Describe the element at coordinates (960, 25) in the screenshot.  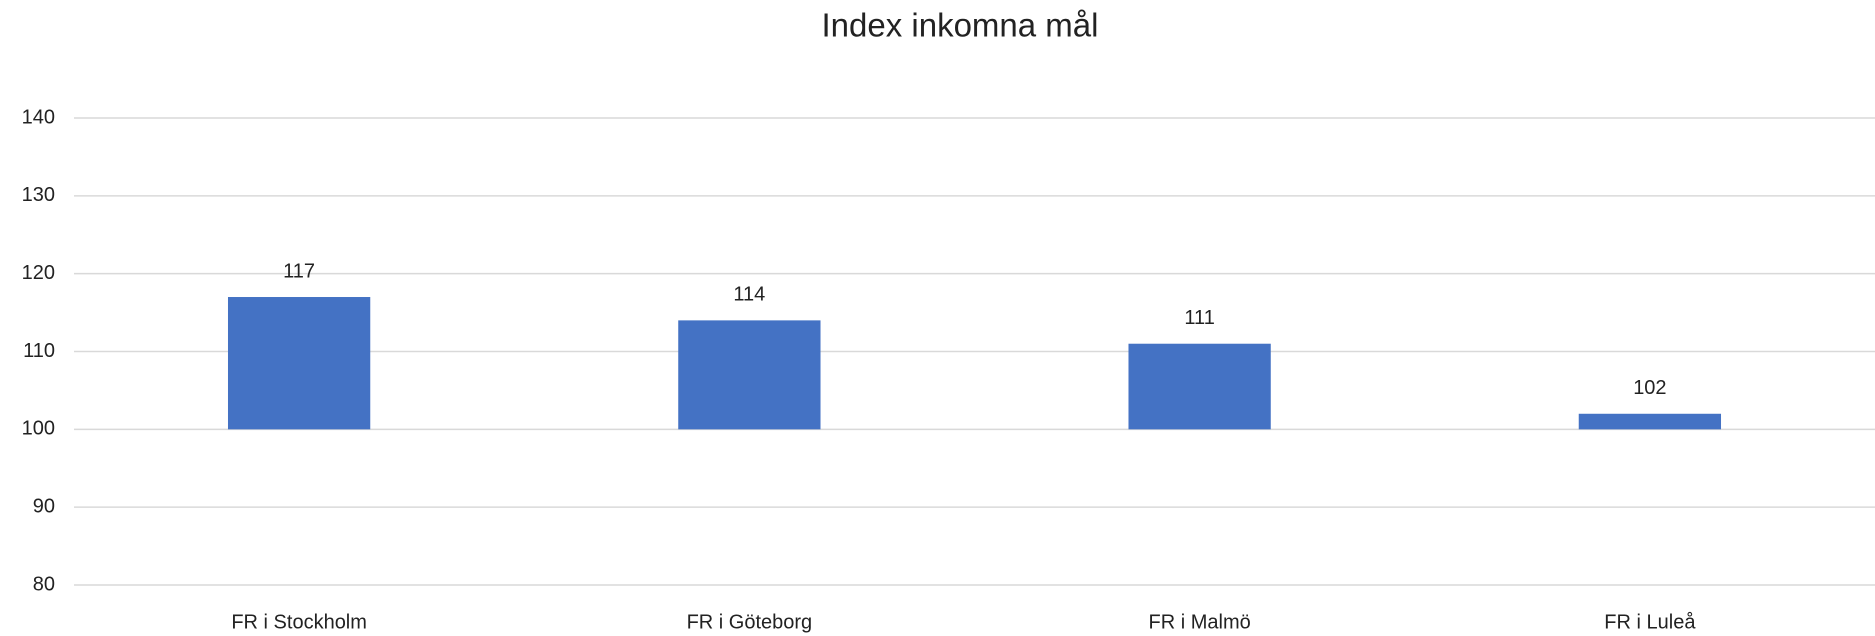
I see `chart-title: Index inkomna mål` at that location.